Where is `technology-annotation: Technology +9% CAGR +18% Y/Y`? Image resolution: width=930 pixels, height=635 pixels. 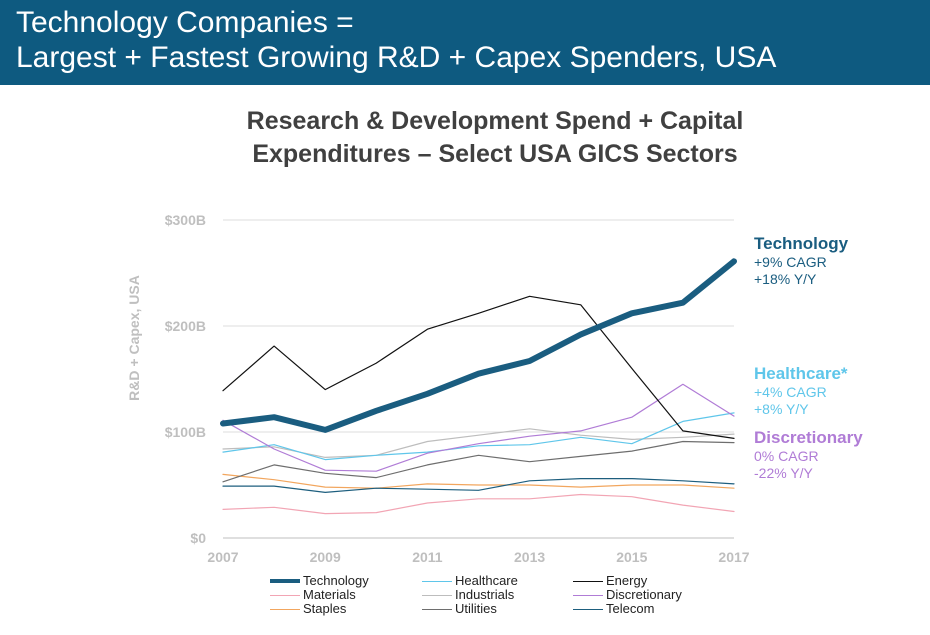
technology-annotation: Technology +9% CAGR +18% Y/Y is located at coordinates (801, 261).